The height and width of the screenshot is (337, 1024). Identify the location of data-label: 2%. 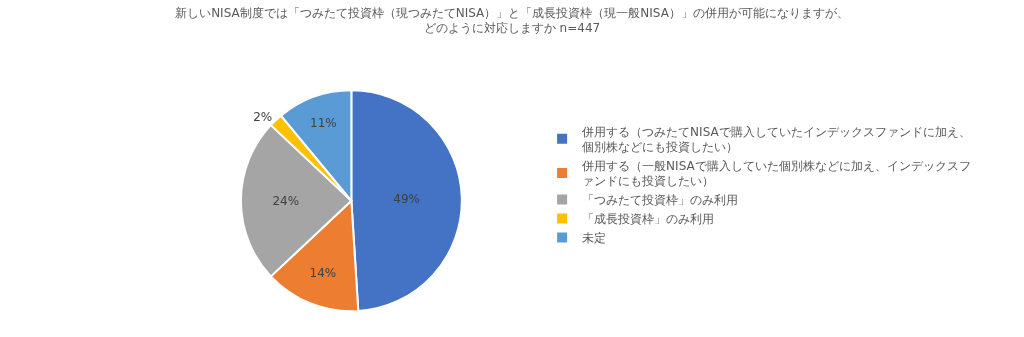
(263, 116).